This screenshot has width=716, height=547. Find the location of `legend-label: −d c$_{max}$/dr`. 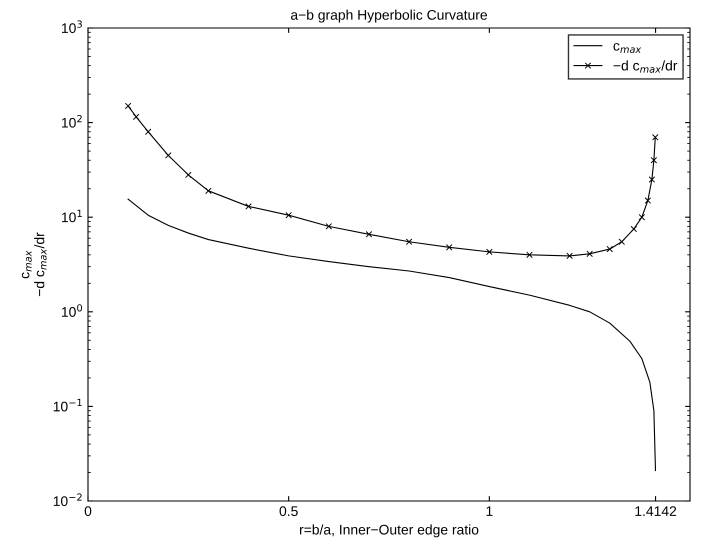

legend-label: −d c$_{max}$/dr is located at coordinates (646, 66).